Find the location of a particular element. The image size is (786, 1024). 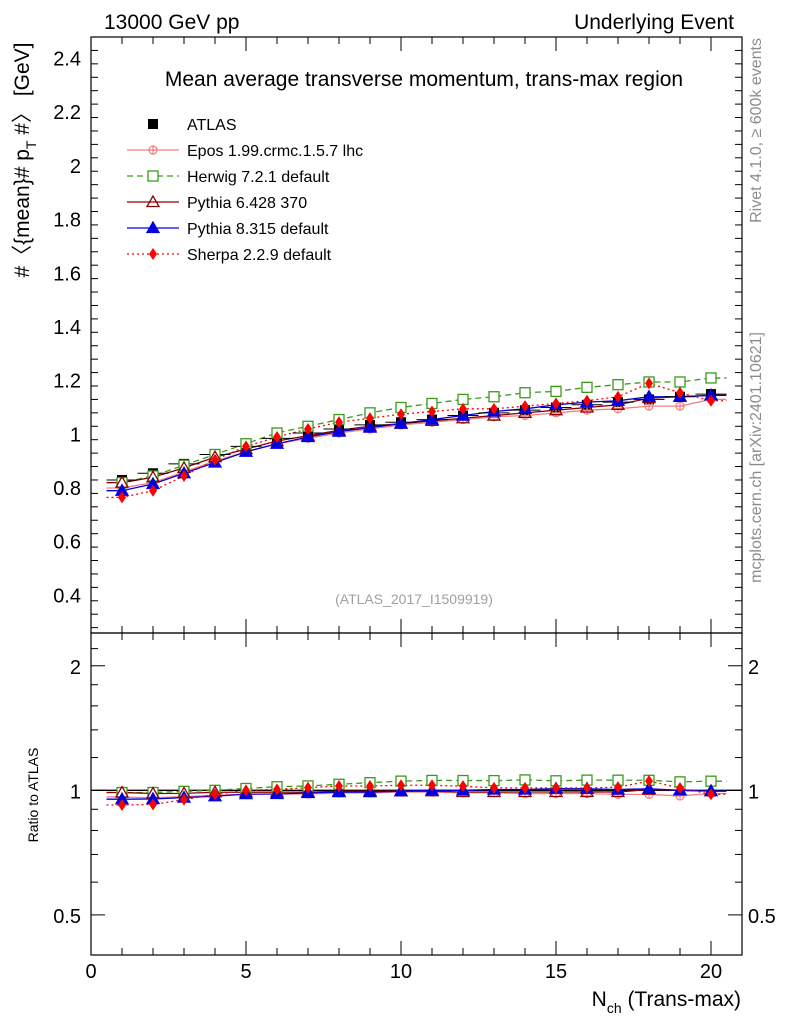

y-tick-label: 0.4 is located at coordinates (67, 596).